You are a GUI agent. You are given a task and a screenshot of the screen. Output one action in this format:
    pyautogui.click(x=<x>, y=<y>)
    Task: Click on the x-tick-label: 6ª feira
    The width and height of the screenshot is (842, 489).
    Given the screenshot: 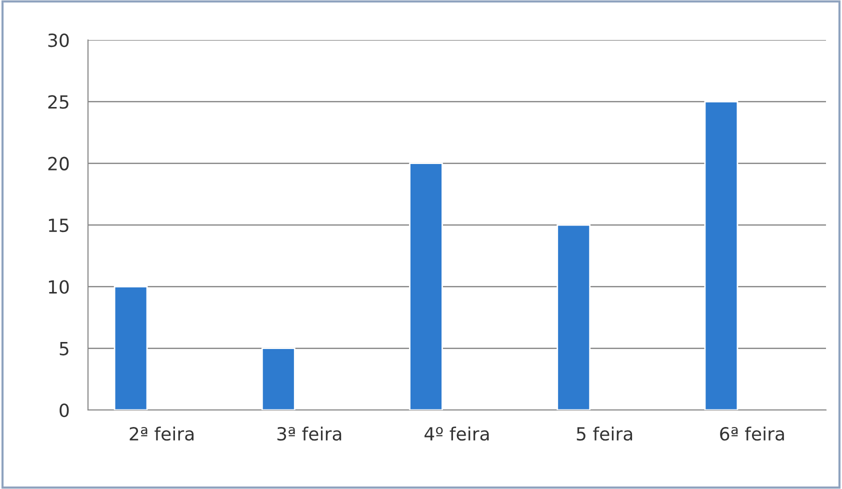 What is the action you would take?
    pyautogui.click(x=752, y=433)
    